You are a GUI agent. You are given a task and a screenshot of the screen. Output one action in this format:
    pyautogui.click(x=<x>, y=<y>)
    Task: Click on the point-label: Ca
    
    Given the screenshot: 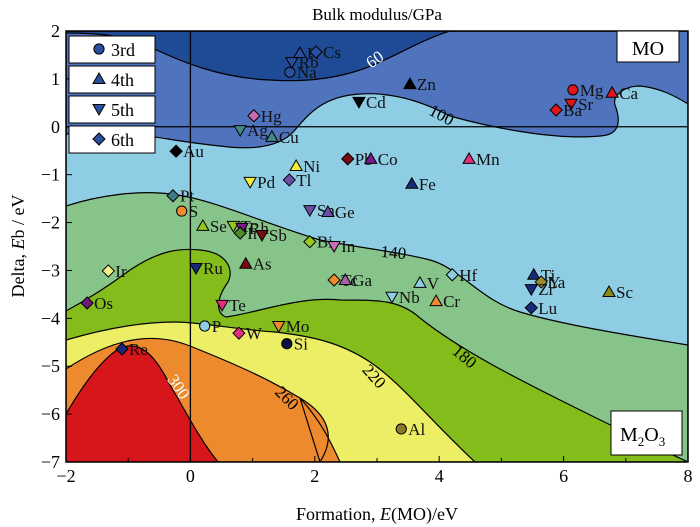 What is the action you would take?
    pyautogui.click(x=628, y=93)
    